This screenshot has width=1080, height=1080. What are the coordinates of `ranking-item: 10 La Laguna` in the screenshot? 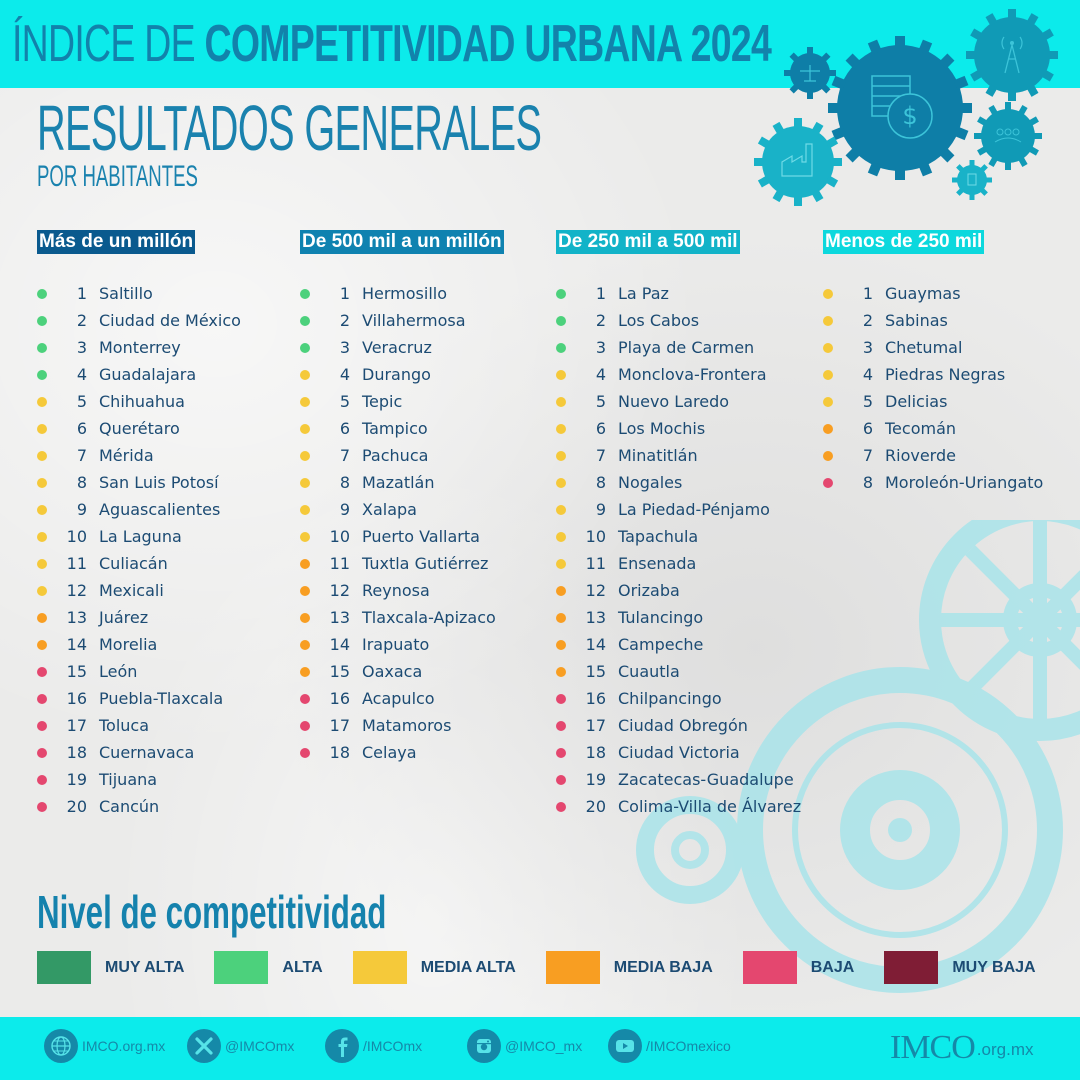 It's located at (139, 536).